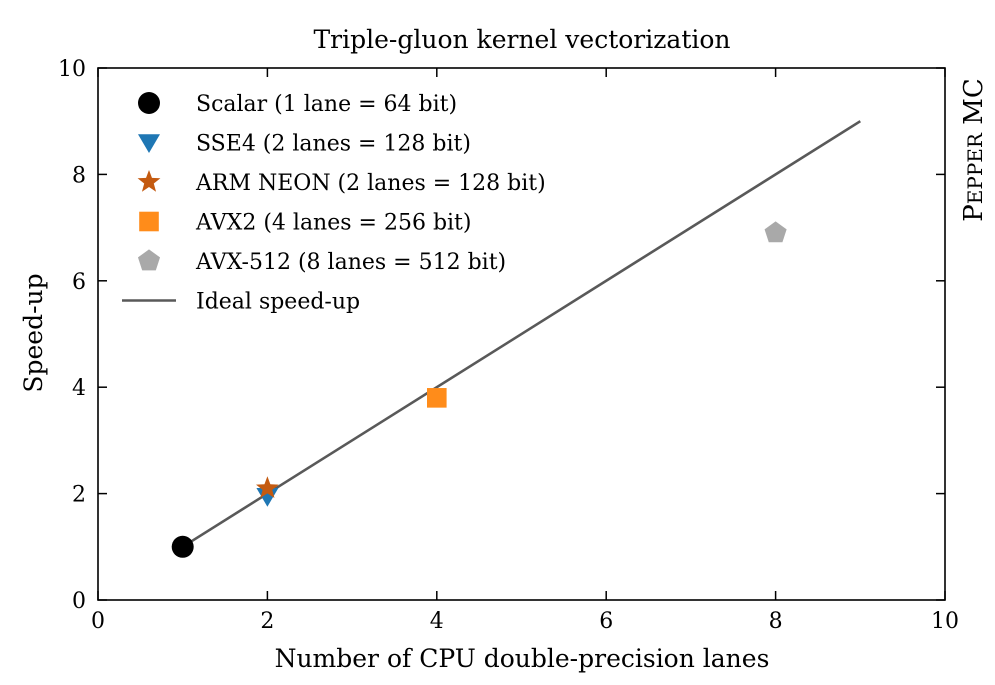  Describe the element at coordinates (350, 262) in the screenshot. I see `legend-label: AVX-512 (8 lanes = 512 bit)` at that location.